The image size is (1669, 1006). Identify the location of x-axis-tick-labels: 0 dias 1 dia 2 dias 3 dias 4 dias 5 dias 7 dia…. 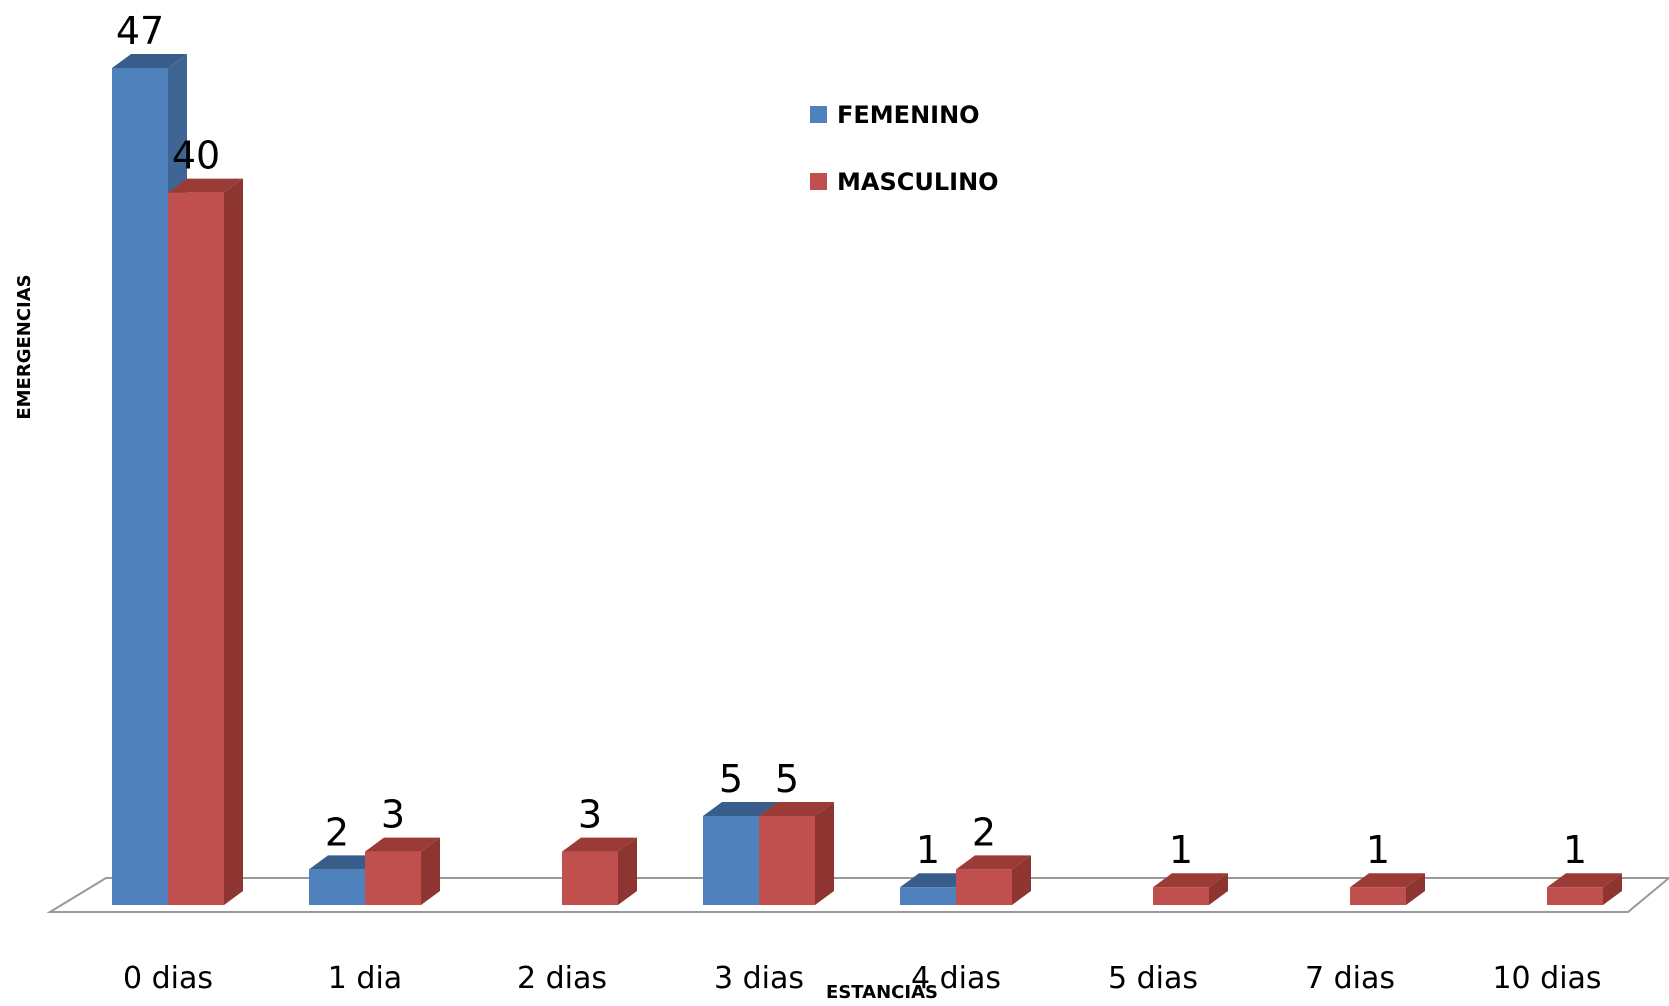
(862, 978).